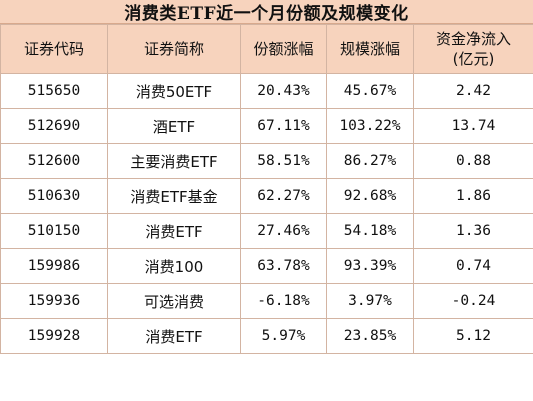 This screenshot has width=533, height=401. What do you see at coordinates (283, 196) in the screenshot?
I see `cell-share-change: 62.27%` at bounding box center [283, 196].